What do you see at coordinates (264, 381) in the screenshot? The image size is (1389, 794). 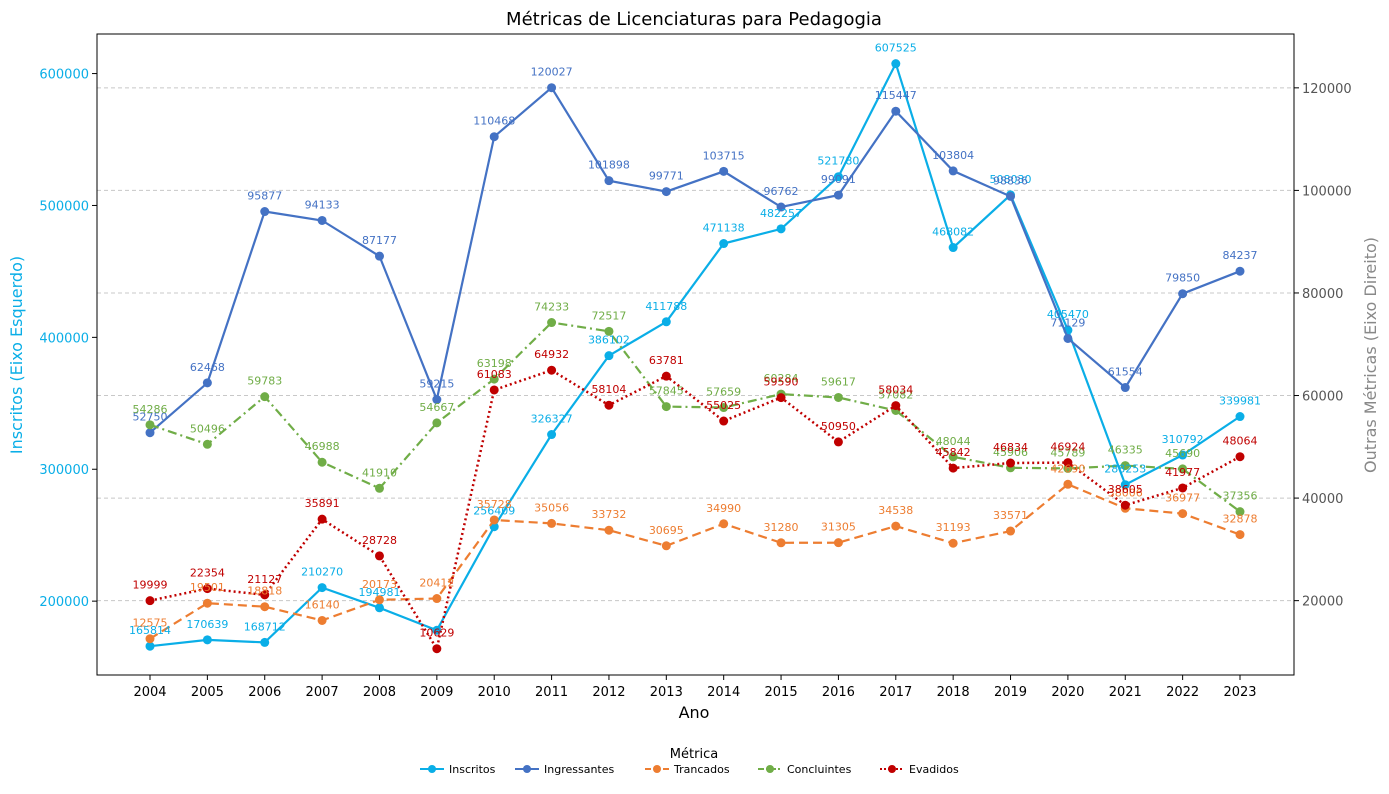 I see `data-label-concluintes: 59783` at bounding box center [264, 381].